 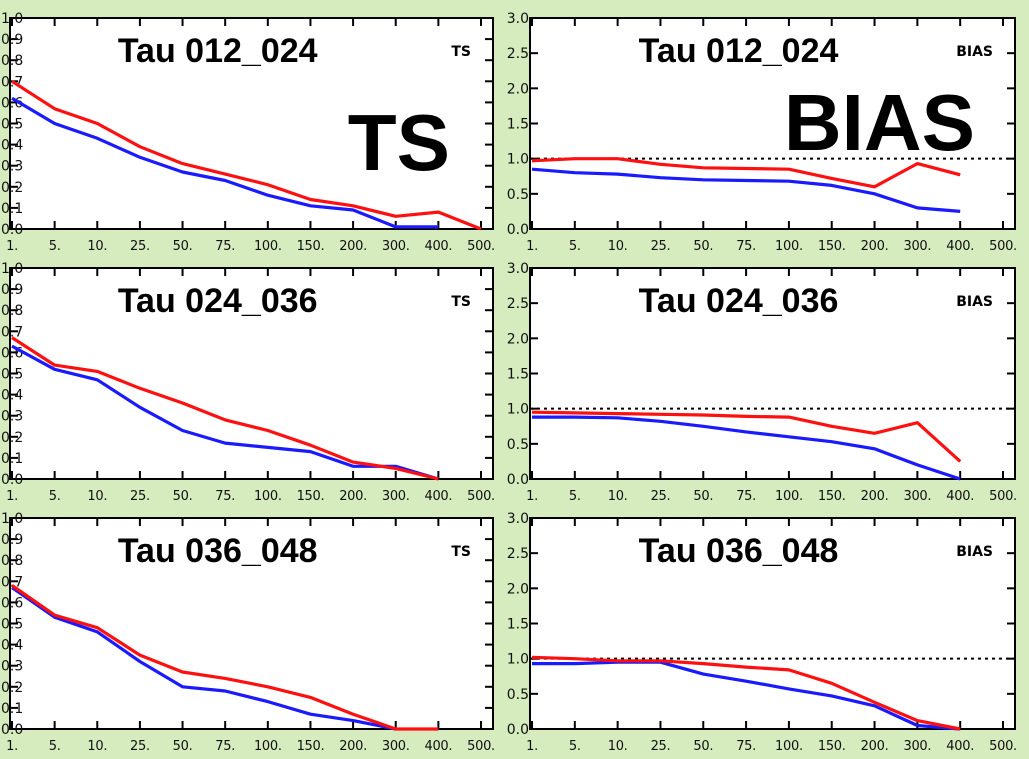 What do you see at coordinates (12, 209) in the screenshot?
I see `y-tick-label: 0.1` at bounding box center [12, 209].